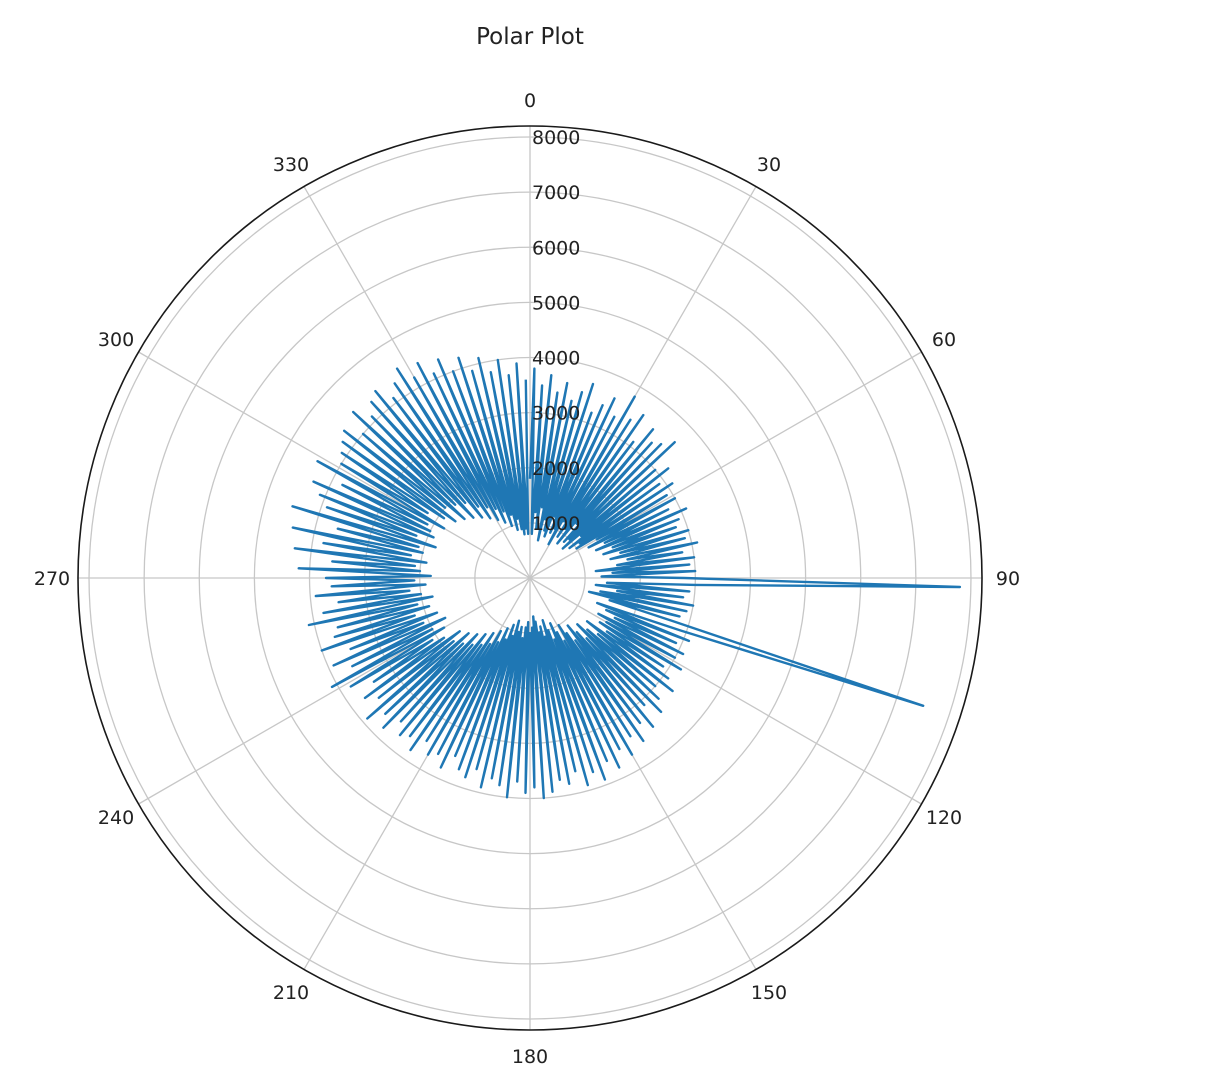  What do you see at coordinates (291, 165) in the screenshot?
I see `theta-tick-label: 330` at bounding box center [291, 165].